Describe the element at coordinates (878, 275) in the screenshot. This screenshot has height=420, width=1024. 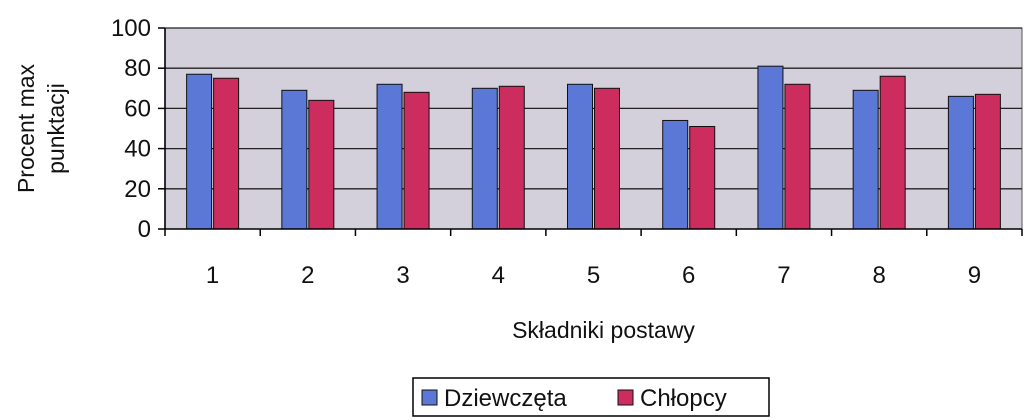
I see `x-tick-label-8: 8` at that location.